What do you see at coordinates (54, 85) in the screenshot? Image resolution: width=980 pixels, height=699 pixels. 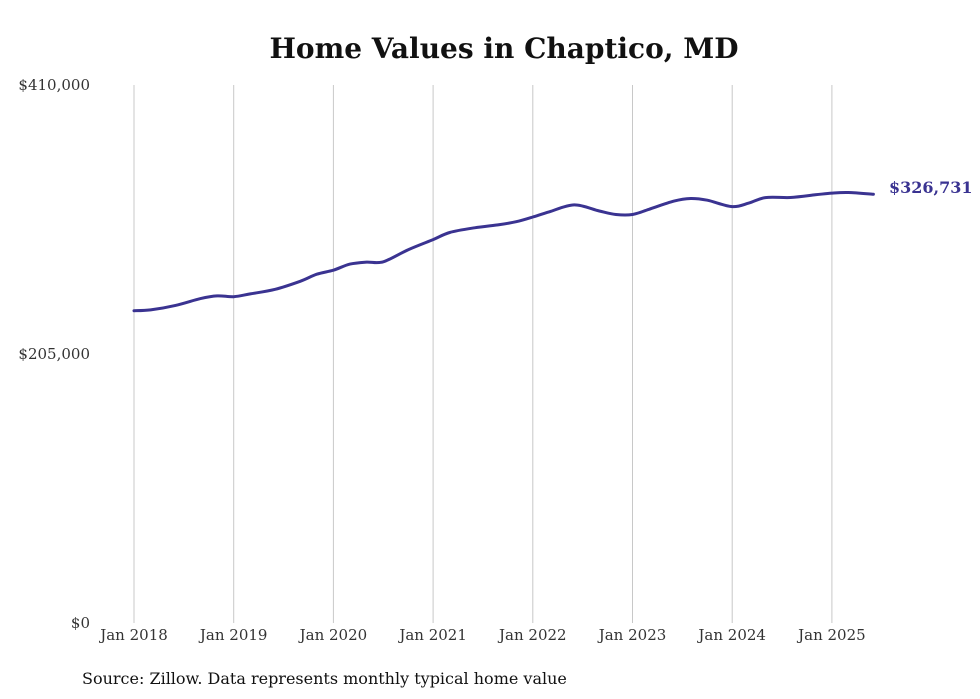 I see `y-tick-label: $410,000` at bounding box center [54, 85].